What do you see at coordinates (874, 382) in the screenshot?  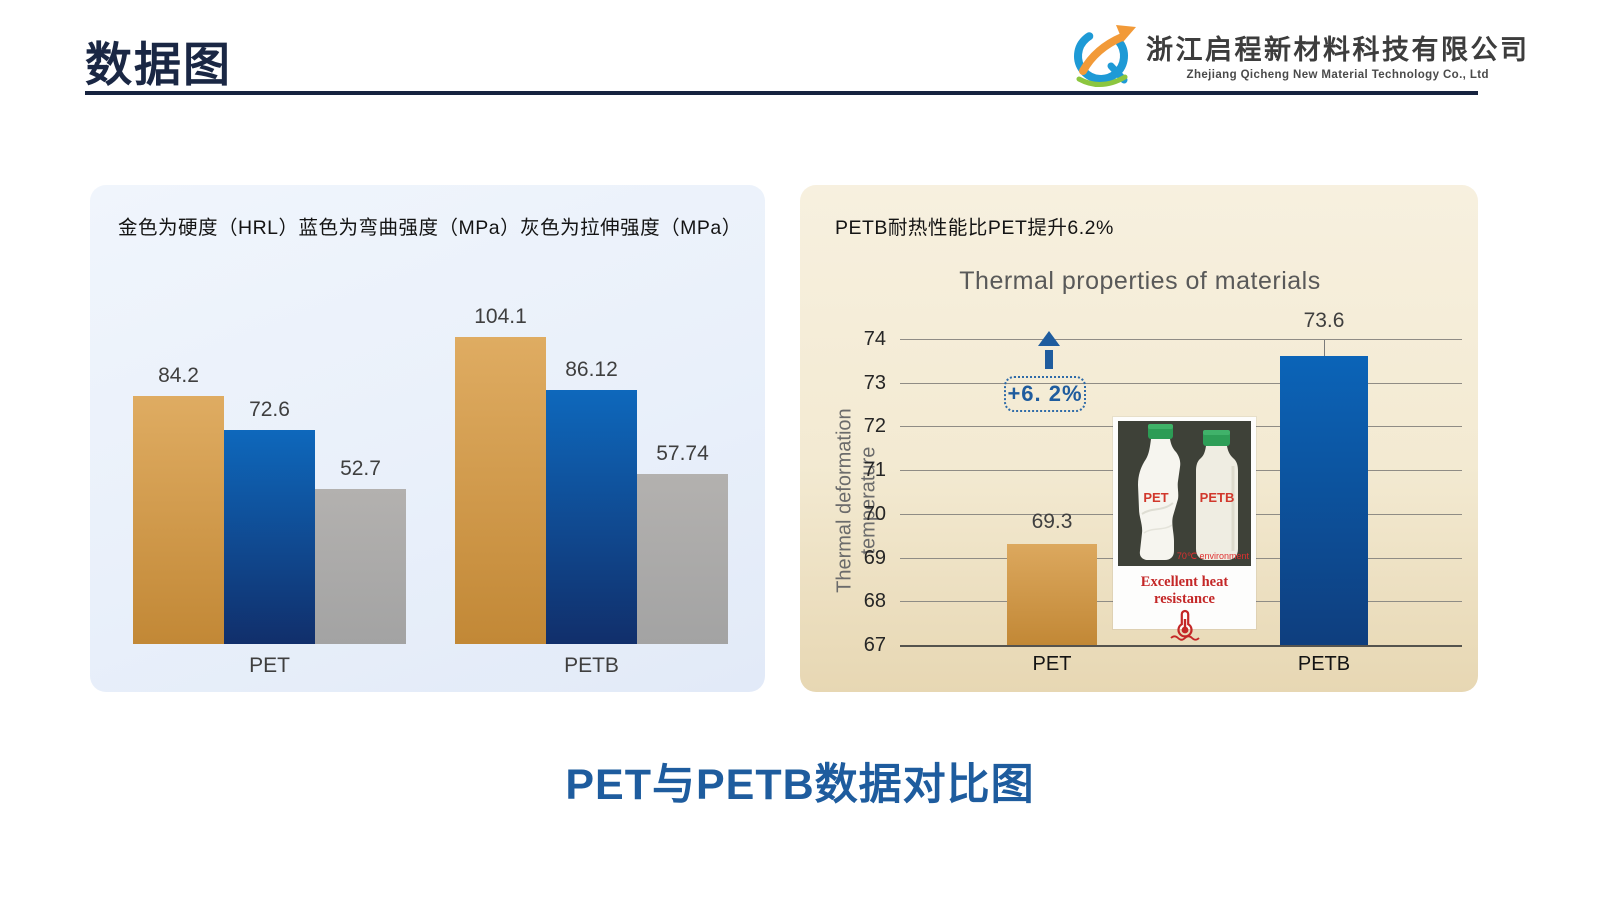 I see `ytick-73: 73` at bounding box center [874, 382].